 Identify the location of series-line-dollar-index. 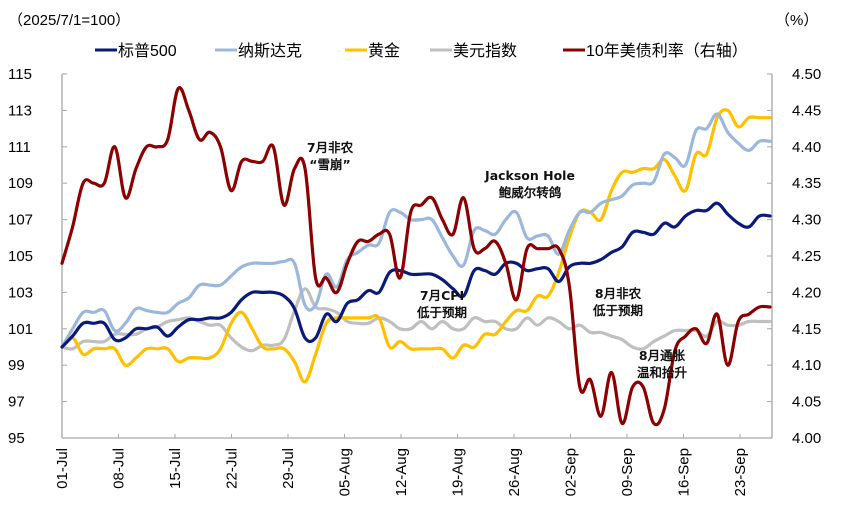
(416, 320).